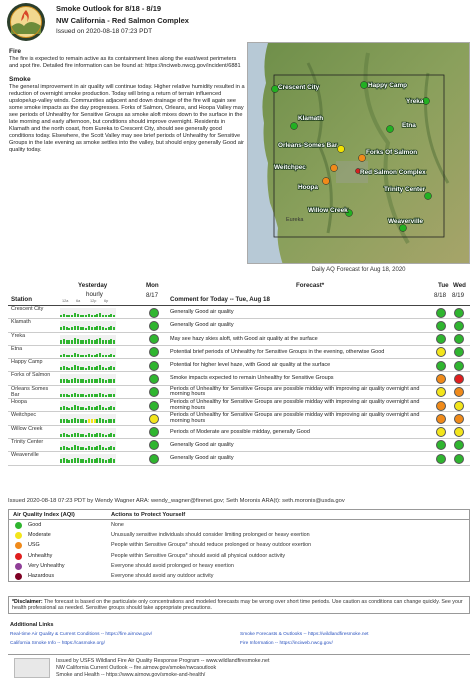 This screenshot has height=682, width=473. Describe the element at coordinates (415, 101) in the screenshot. I see `map-label: Yreka` at that location.